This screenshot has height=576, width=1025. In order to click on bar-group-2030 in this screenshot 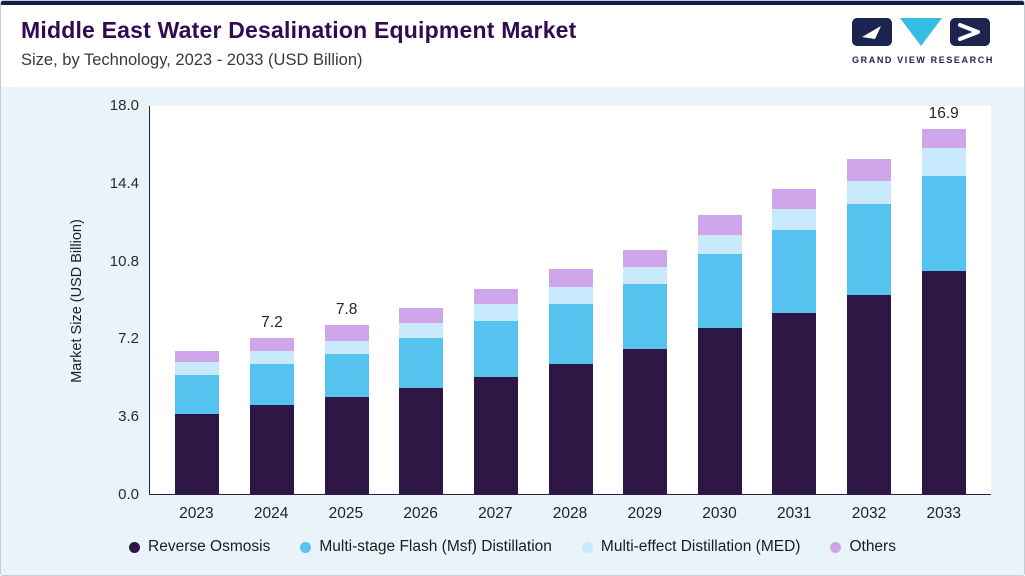, I will do `click(719, 300)`.